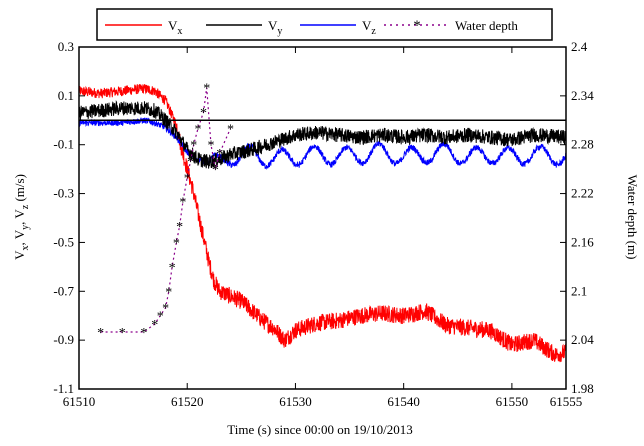  Describe the element at coordinates (25, 227) in the screenshot. I see `y-left-label-vy-sub: y` at that location.